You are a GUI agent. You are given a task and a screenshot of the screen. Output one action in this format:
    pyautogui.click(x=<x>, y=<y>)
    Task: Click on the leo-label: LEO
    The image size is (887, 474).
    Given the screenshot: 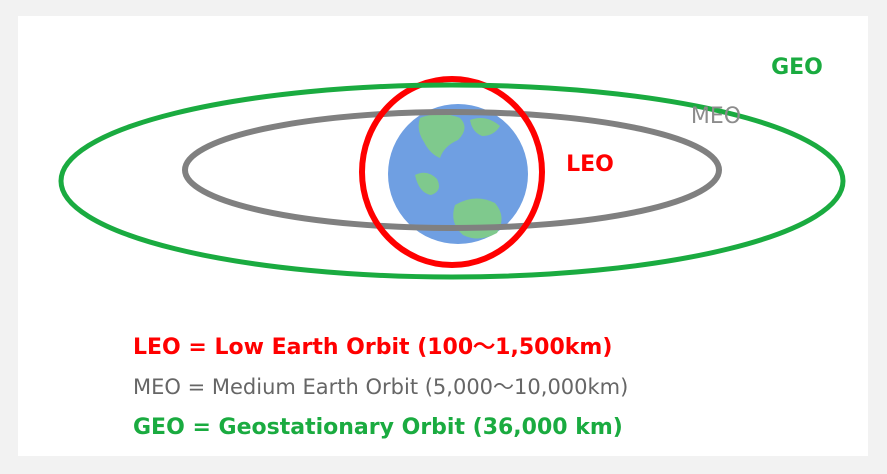 What is the action you would take?
    pyautogui.click(x=590, y=164)
    